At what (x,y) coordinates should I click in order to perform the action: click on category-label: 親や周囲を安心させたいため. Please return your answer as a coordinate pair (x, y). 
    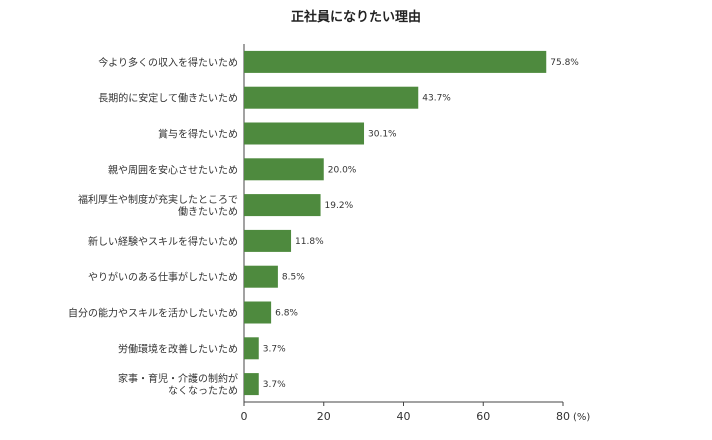
    Looking at the image, I should click on (173, 169).